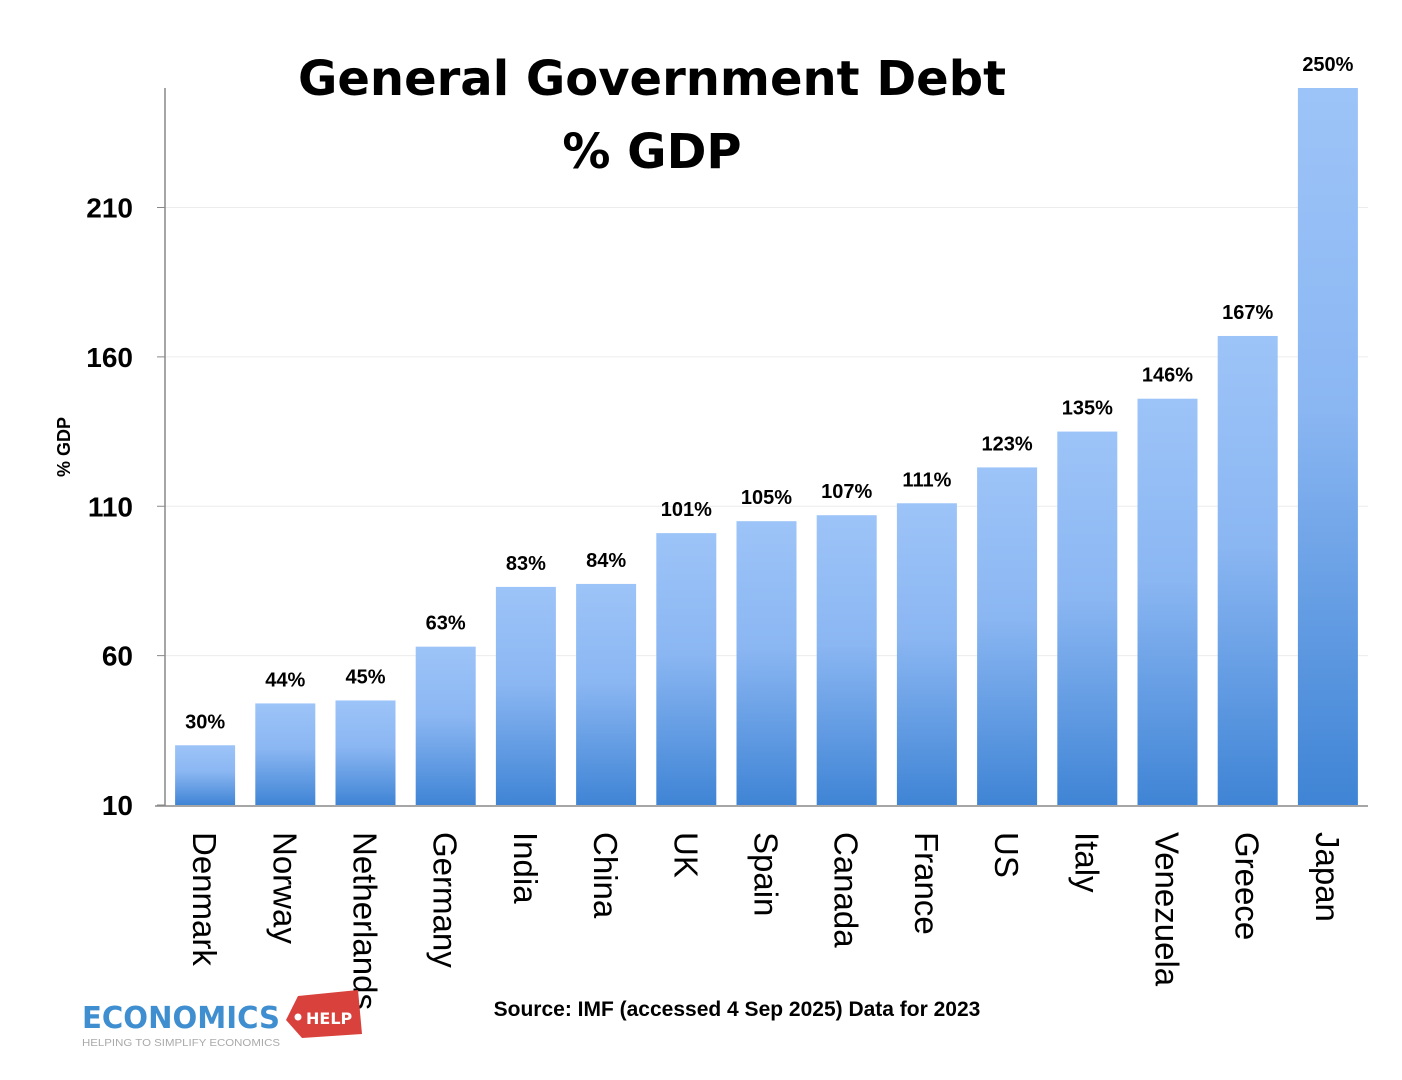 The height and width of the screenshot is (1080, 1402). What do you see at coordinates (445, 900) in the screenshot?
I see `category-label: Germany` at bounding box center [445, 900].